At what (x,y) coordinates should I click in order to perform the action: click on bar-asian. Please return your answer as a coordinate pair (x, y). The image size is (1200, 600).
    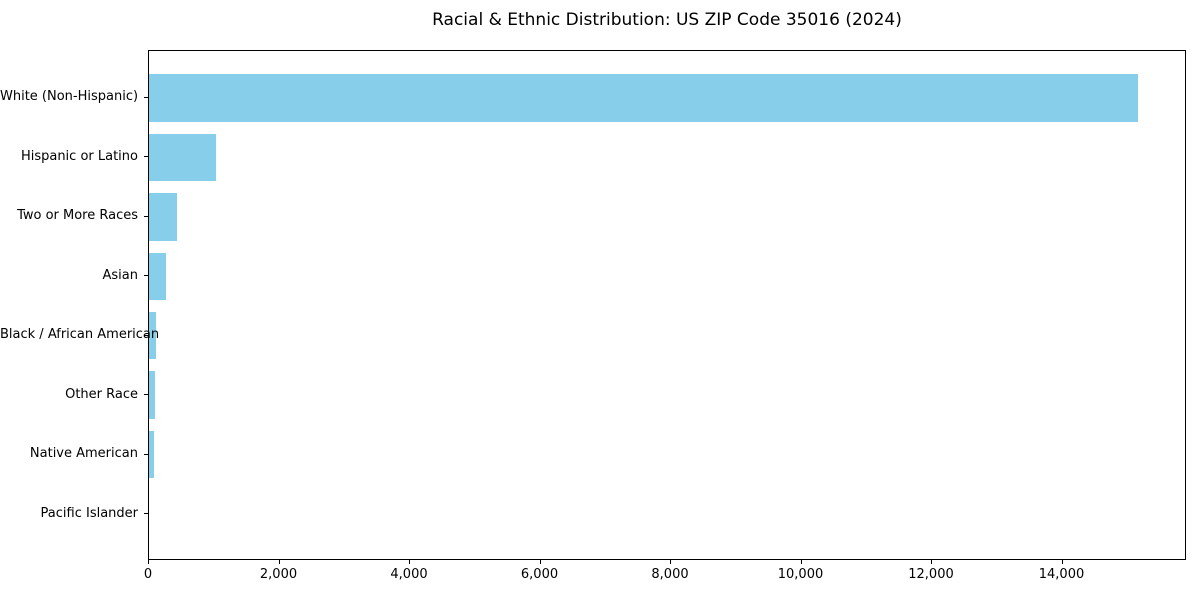
    Looking at the image, I should click on (157, 276).